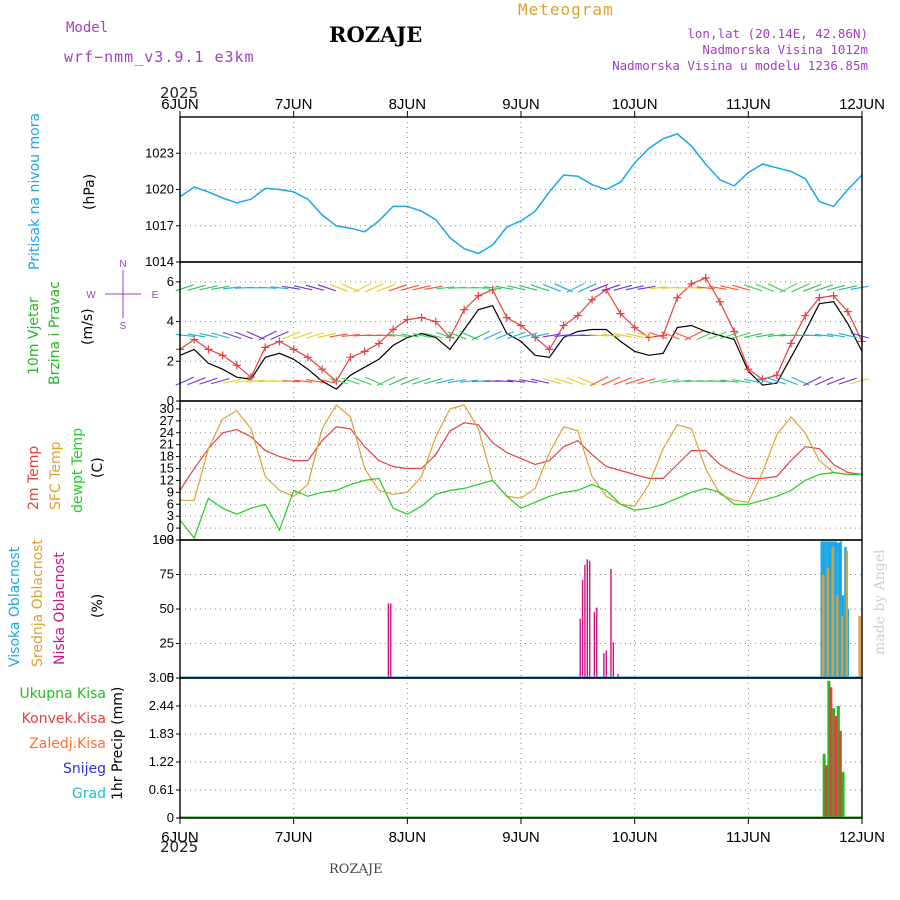  I want to click on x-tick-label: 6JUN, so click(180, 104).